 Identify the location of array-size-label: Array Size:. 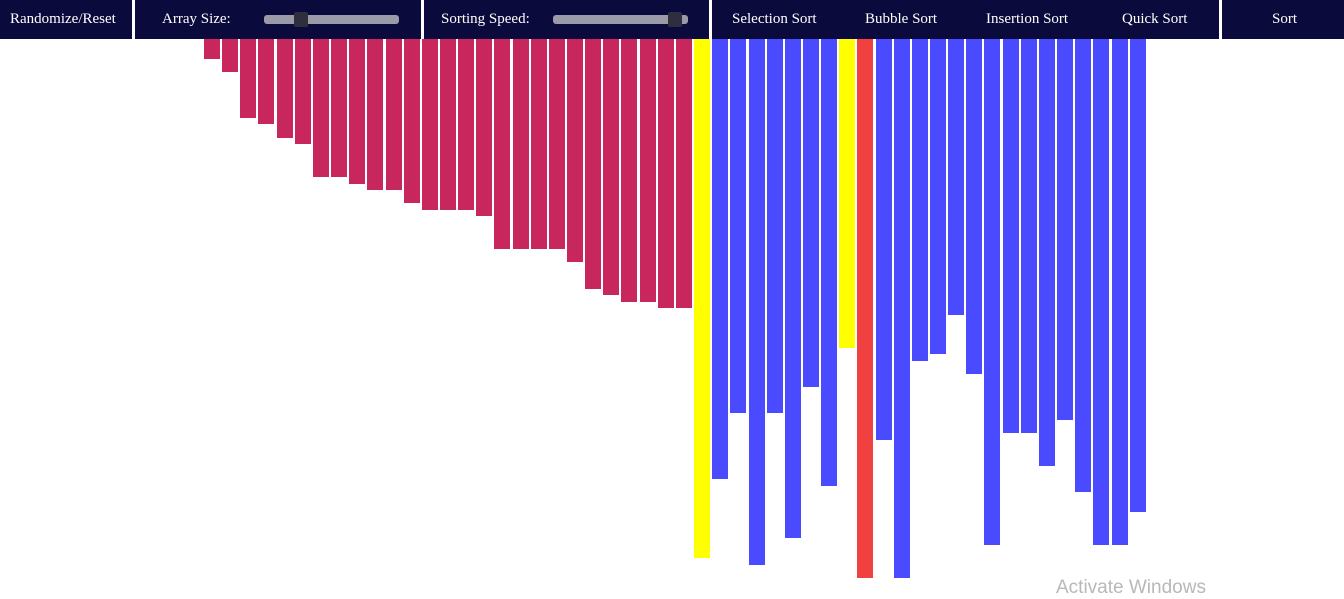
(196, 19).